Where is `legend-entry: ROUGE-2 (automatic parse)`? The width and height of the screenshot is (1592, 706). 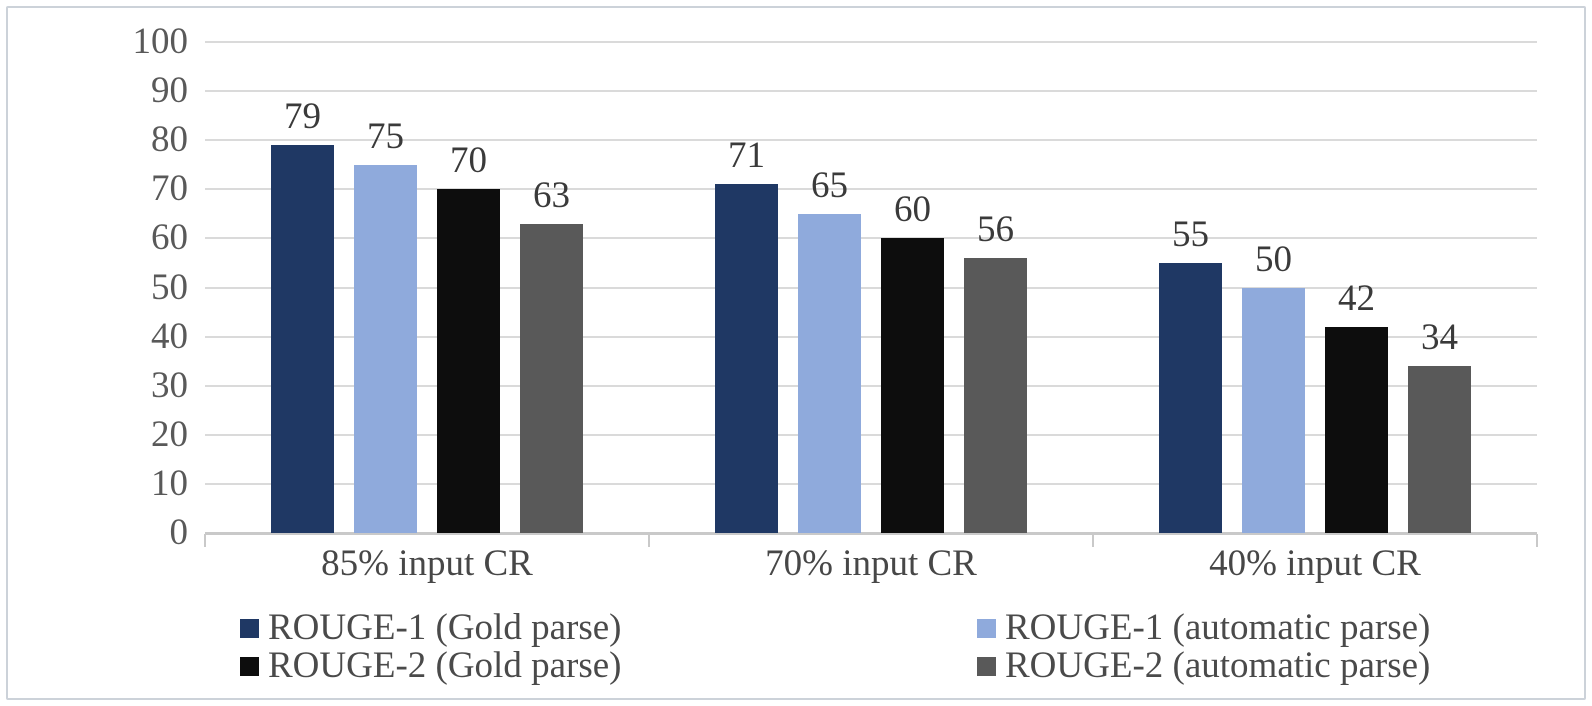 legend-entry: ROUGE-2 (automatic parse) is located at coordinates (1204, 665).